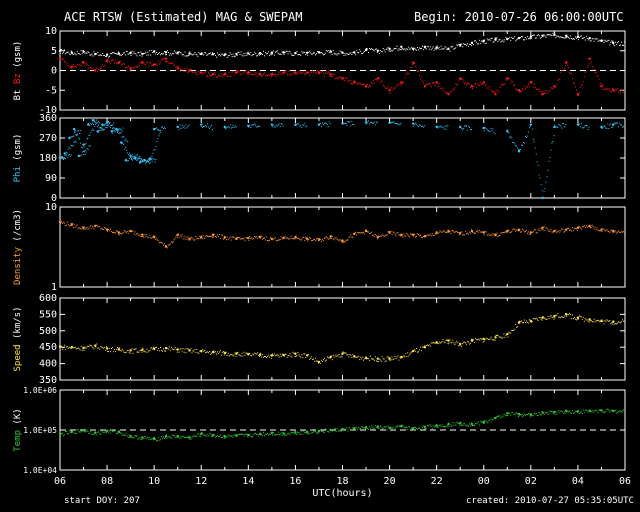 This screenshot has height=512, width=640. What do you see at coordinates (18, 94) in the screenshot?
I see `ylabel-part-0-0: Bt` at bounding box center [18, 94].